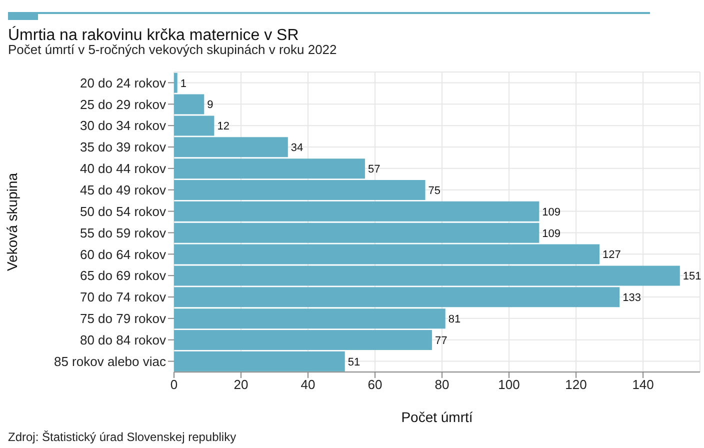  What do you see at coordinates (110, 361) in the screenshot?
I see `y-tick-label: 85 rokov alebo viac` at bounding box center [110, 361].